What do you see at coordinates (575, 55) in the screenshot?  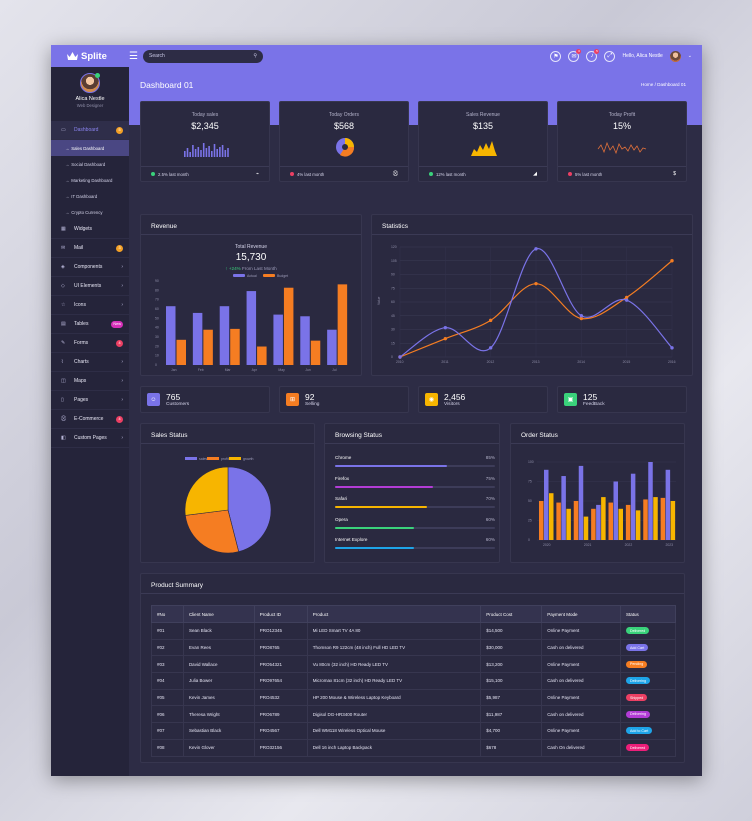 I see `mail-icon: ✉ 3` at bounding box center [575, 55].